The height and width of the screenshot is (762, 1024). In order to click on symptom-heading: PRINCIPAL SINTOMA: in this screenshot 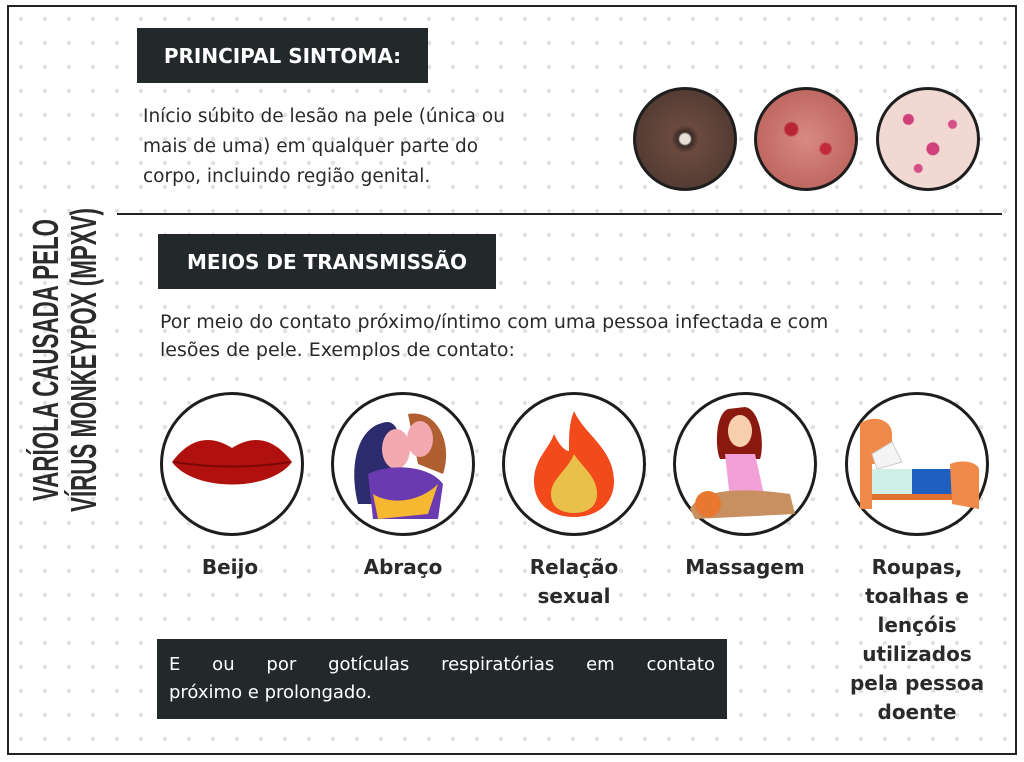, I will do `click(282, 55)`.